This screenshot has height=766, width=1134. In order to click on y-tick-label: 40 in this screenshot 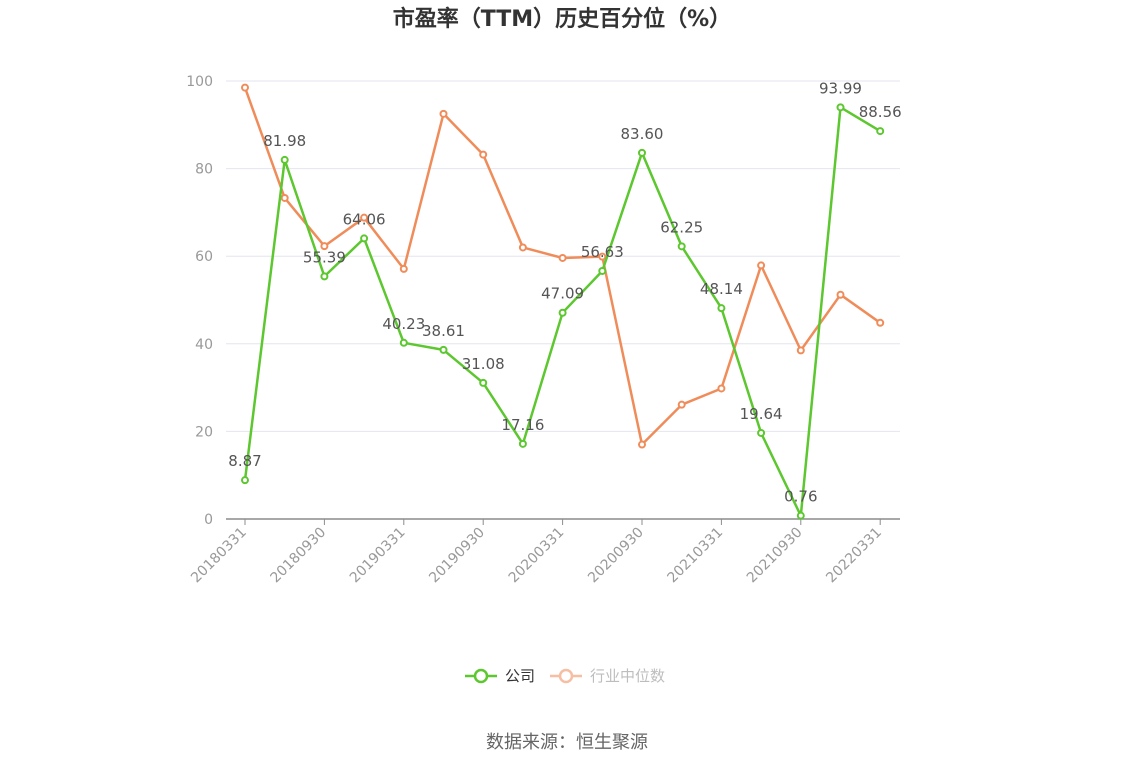, I will do `click(204, 345)`.